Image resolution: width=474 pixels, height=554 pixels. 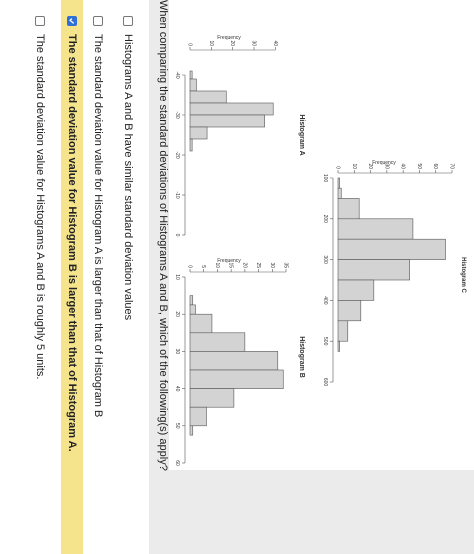 I want to click on x-tick-label: -40, so click(x=177, y=74).